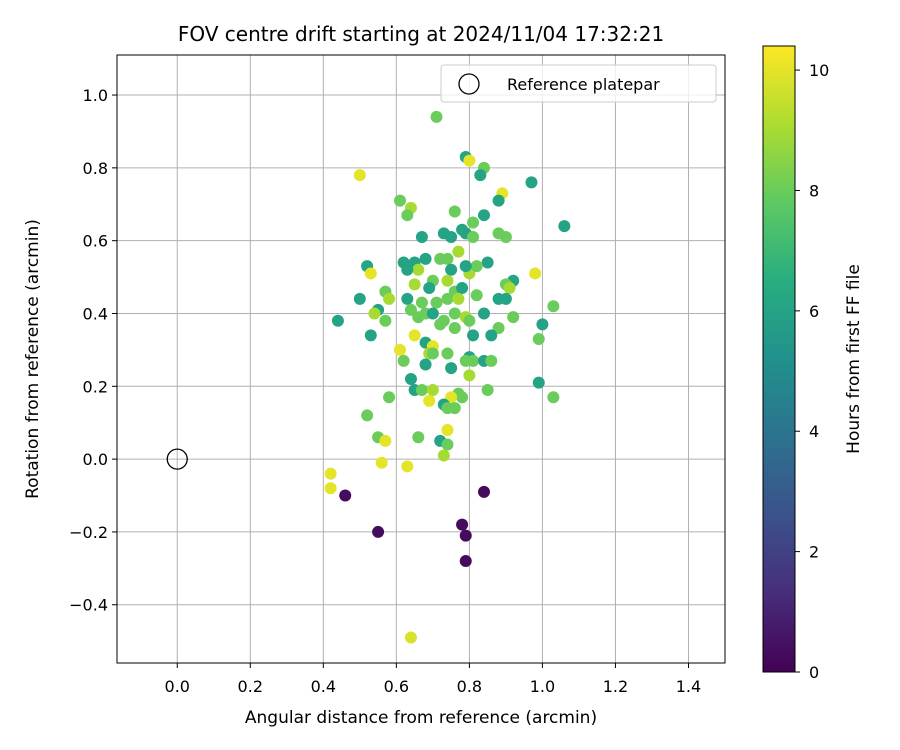 The width and height of the screenshot is (900, 750). Describe the element at coordinates (583, 84) in the screenshot. I see `legend-label-reference-platepar: Reference platepar` at that location.